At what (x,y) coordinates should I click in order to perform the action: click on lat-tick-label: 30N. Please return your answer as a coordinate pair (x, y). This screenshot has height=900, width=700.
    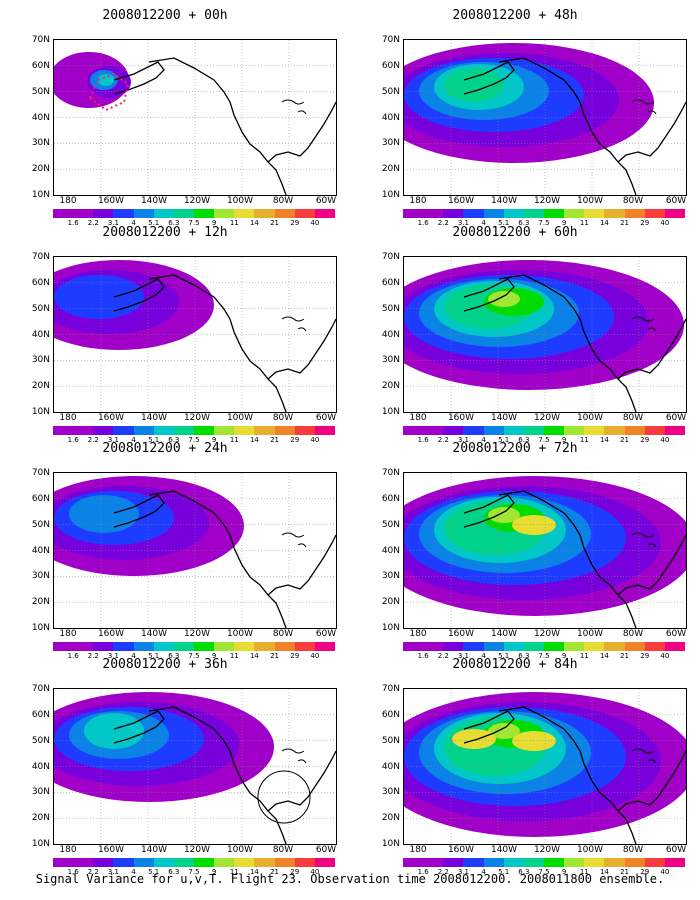
    Looking at the image, I should click on (390, 360).